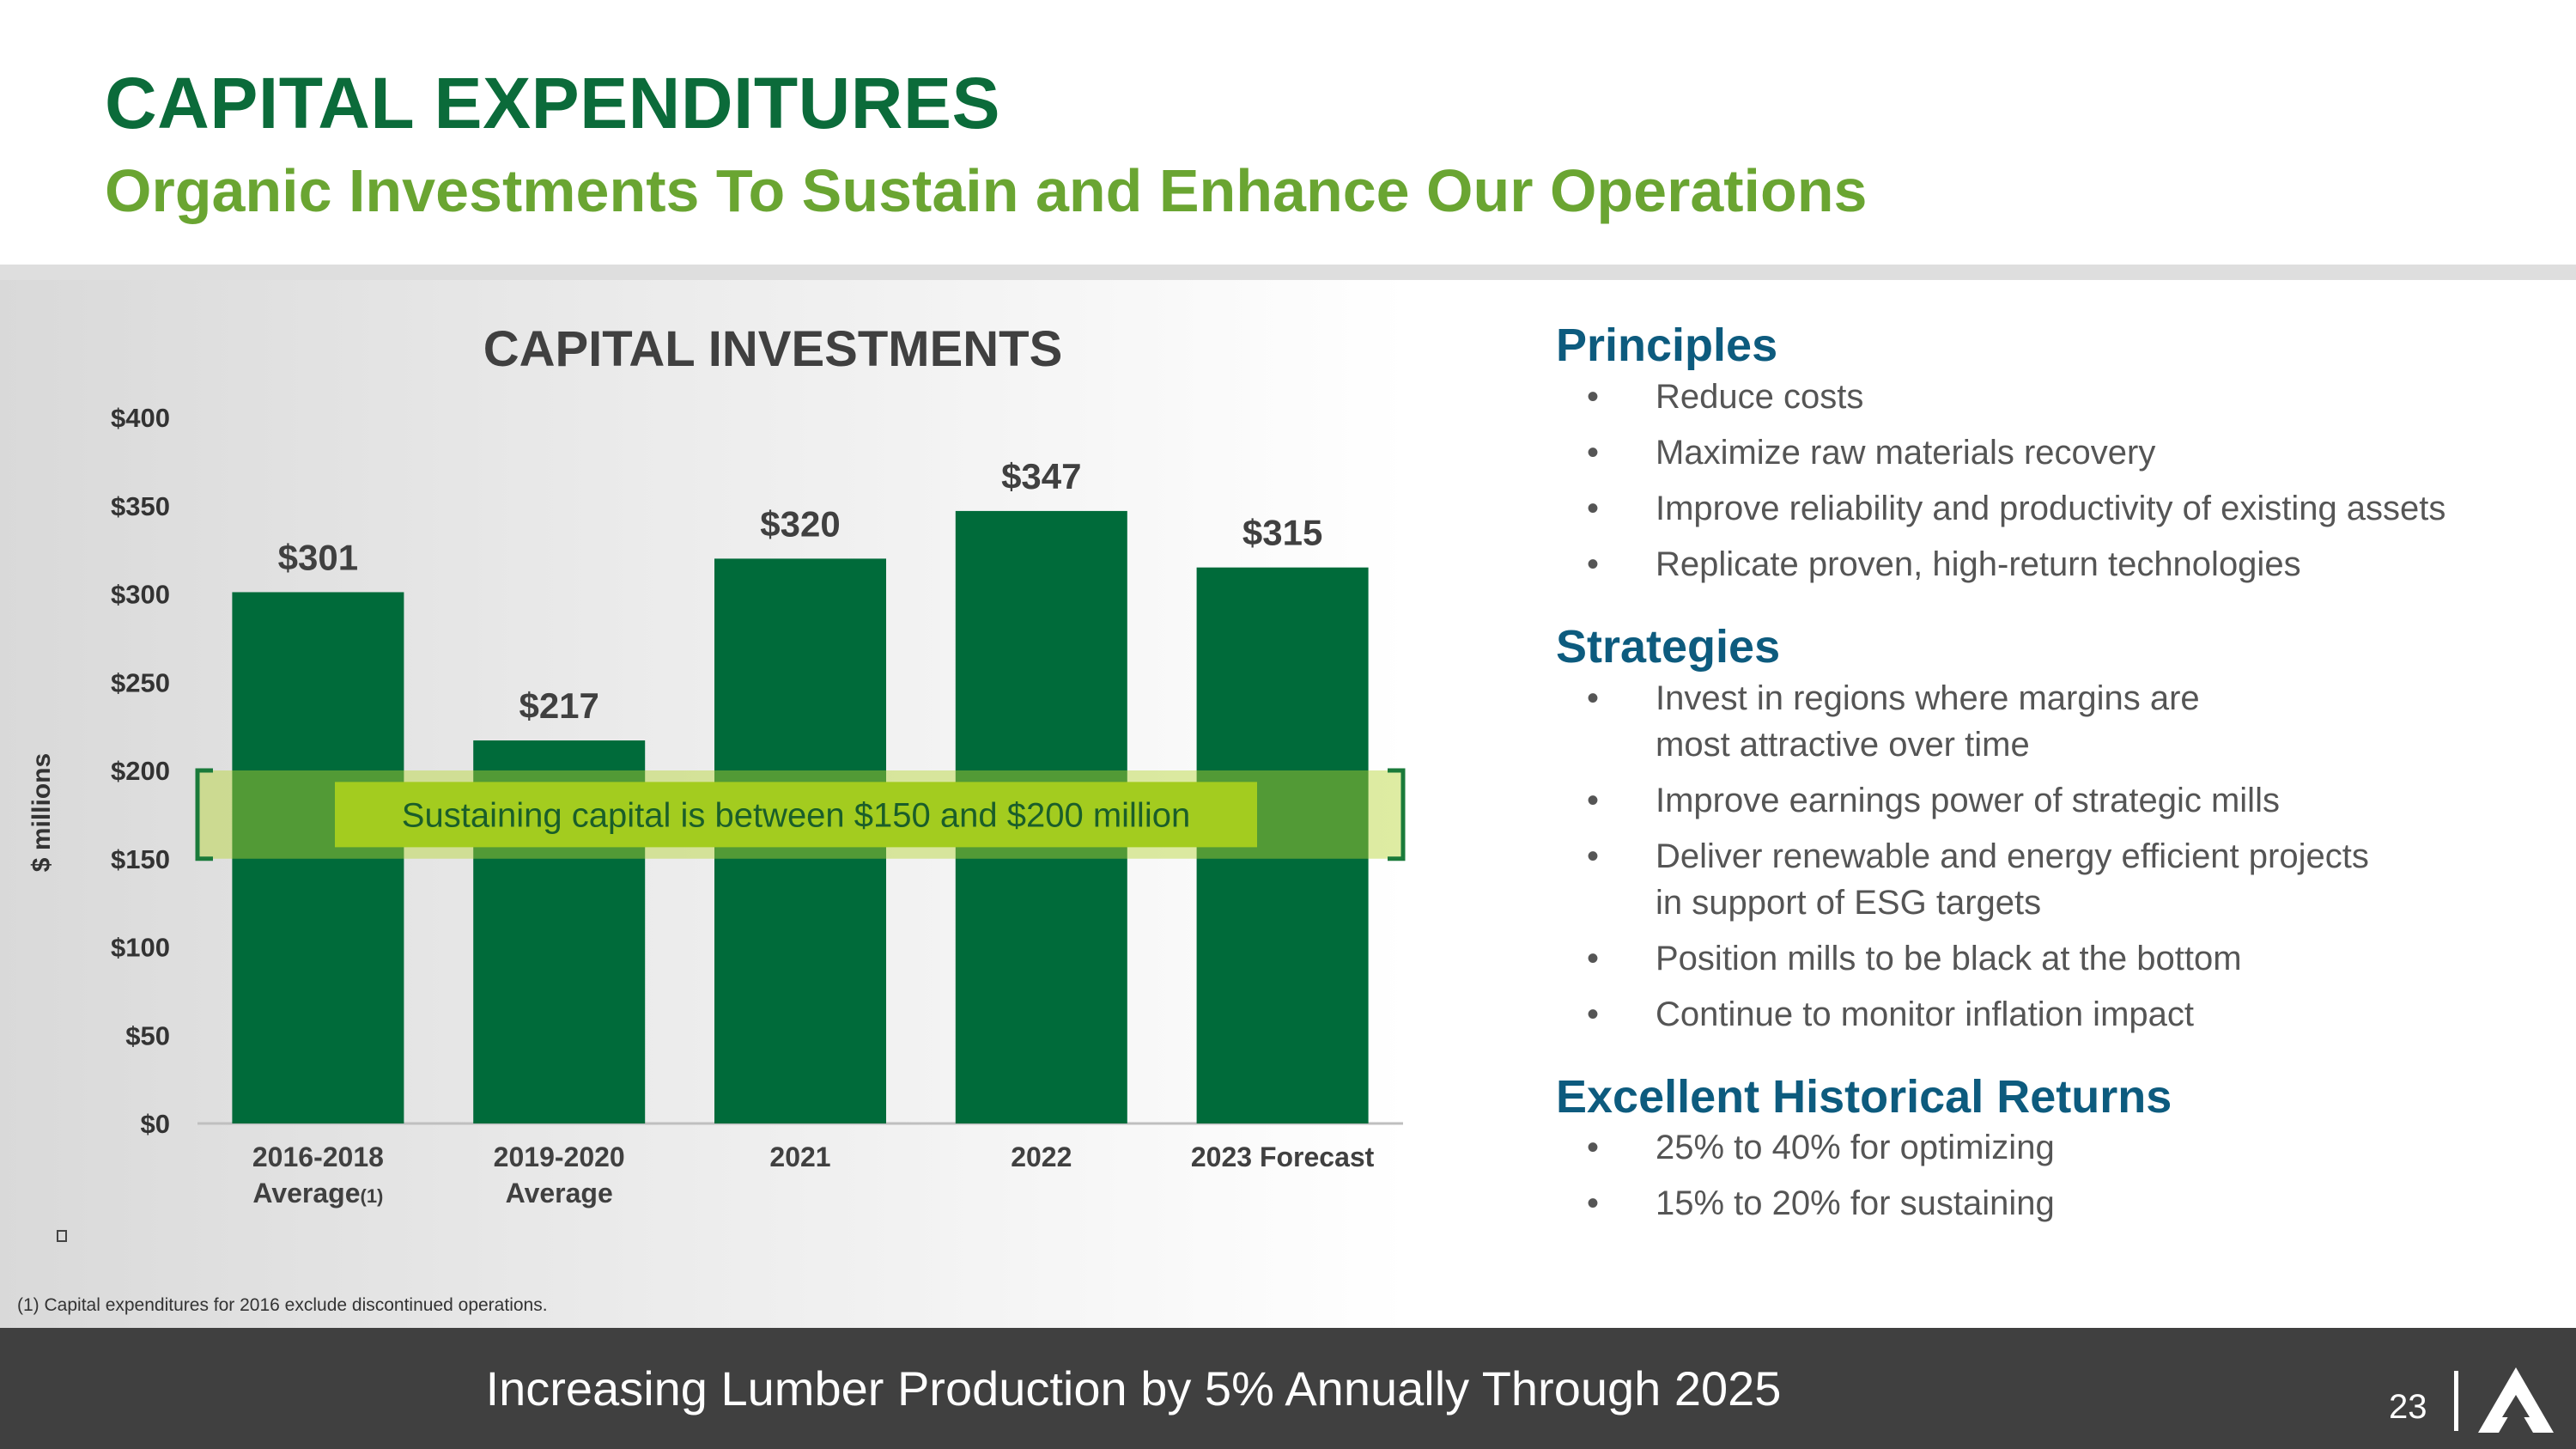  I want to click on header-divider, so click(1288, 272).